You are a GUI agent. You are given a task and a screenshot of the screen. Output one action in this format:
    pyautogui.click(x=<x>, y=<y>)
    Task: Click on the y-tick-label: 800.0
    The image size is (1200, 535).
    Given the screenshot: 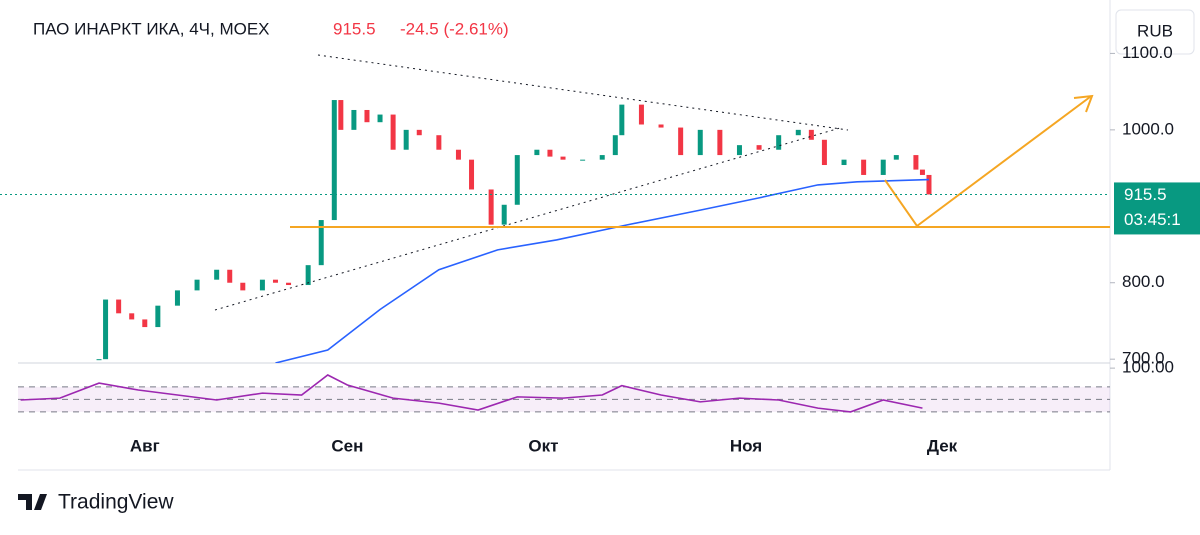 What is the action you would take?
    pyautogui.click(x=1143, y=281)
    